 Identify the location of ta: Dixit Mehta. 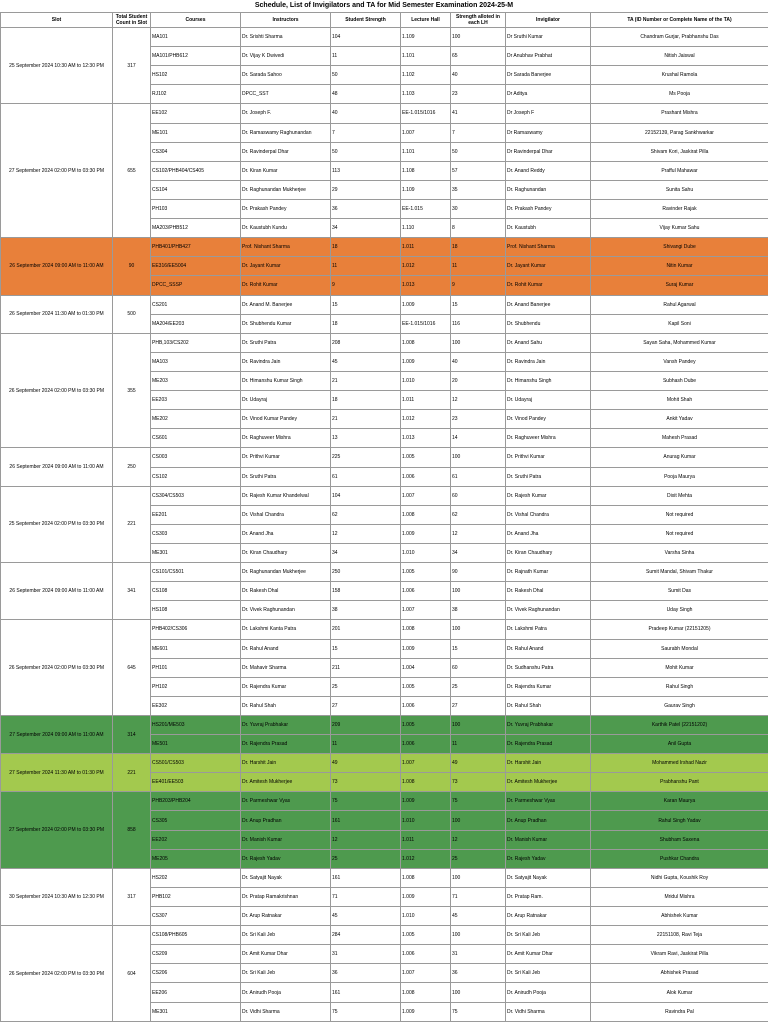
(679, 495).